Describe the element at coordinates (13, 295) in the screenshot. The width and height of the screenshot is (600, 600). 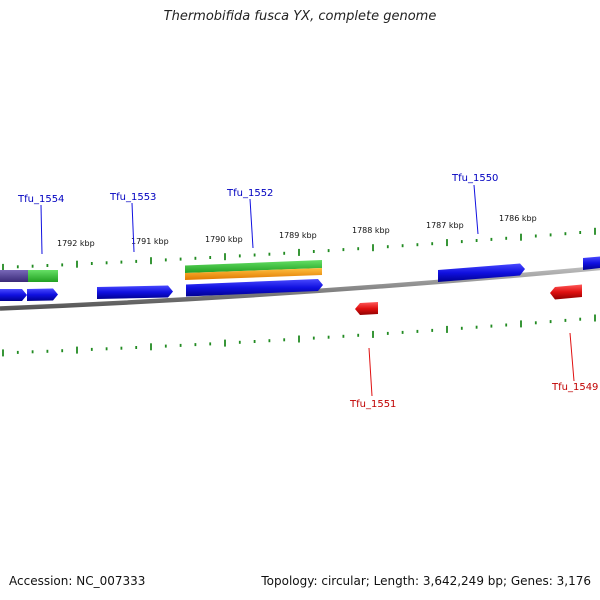
I see `gene-arrow-forward` at that location.